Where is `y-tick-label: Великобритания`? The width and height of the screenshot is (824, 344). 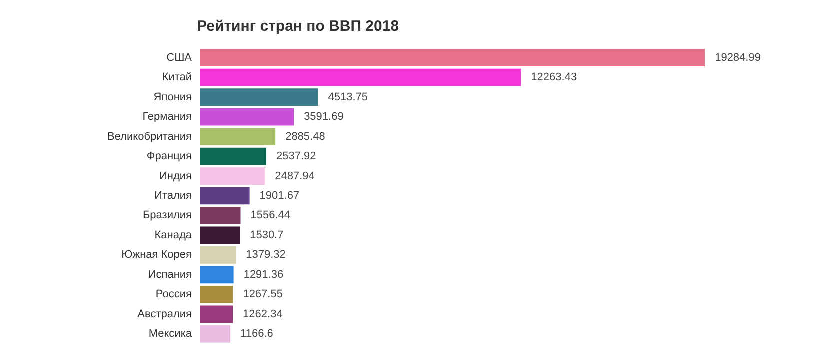
y-tick-label: Великобритания is located at coordinates (150, 136).